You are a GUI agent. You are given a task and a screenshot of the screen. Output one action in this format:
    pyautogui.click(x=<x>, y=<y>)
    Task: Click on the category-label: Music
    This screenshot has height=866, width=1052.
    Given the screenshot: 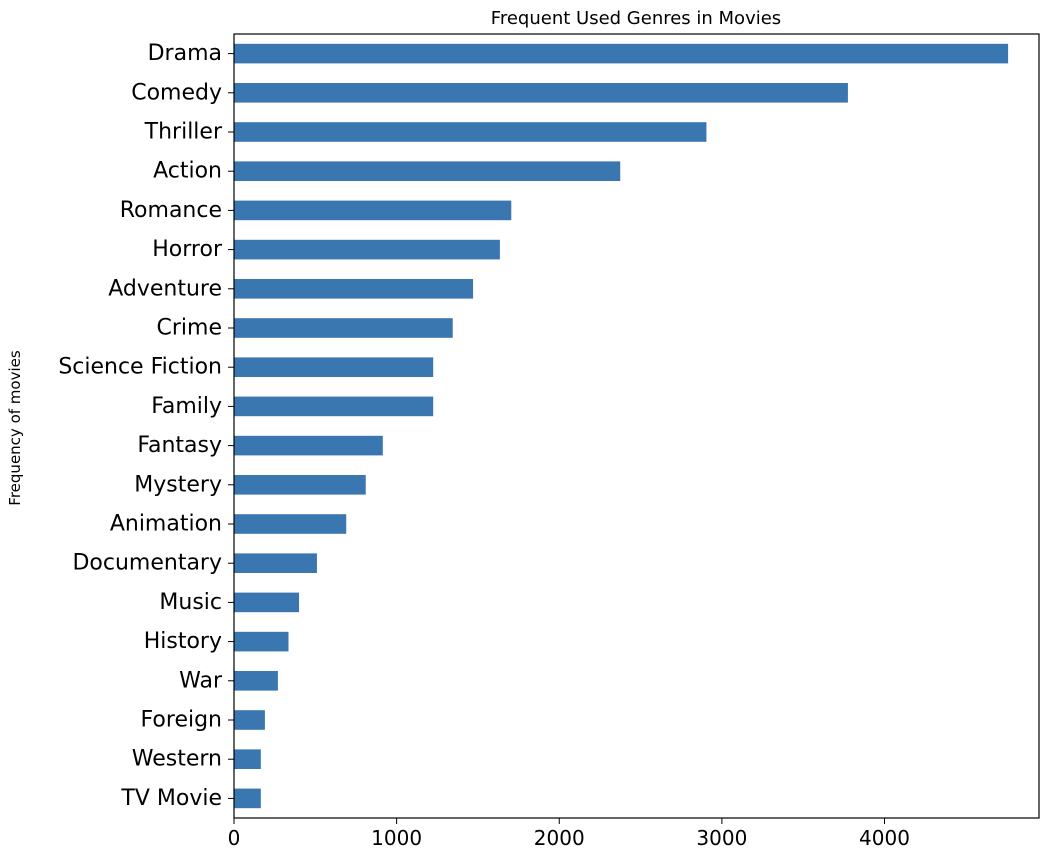 What is the action you would take?
    pyautogui.click(x=190, y=602)
    